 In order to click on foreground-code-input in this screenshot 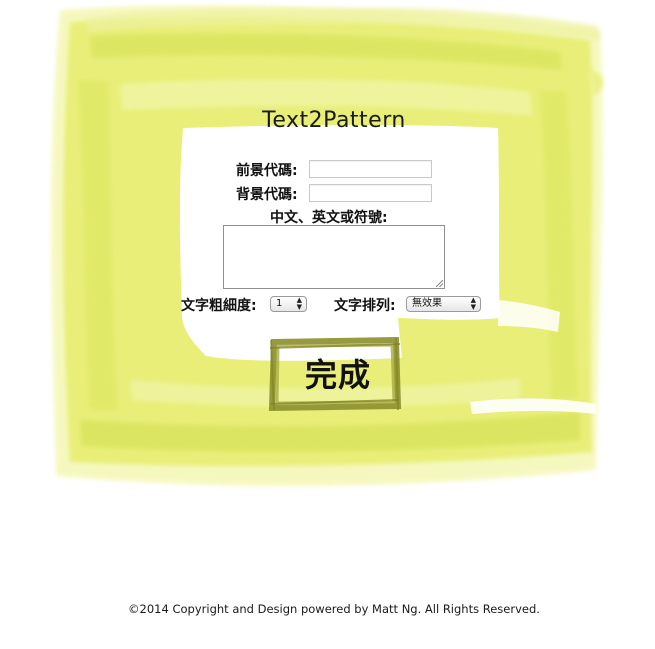, I will do `click(370, 169)`.